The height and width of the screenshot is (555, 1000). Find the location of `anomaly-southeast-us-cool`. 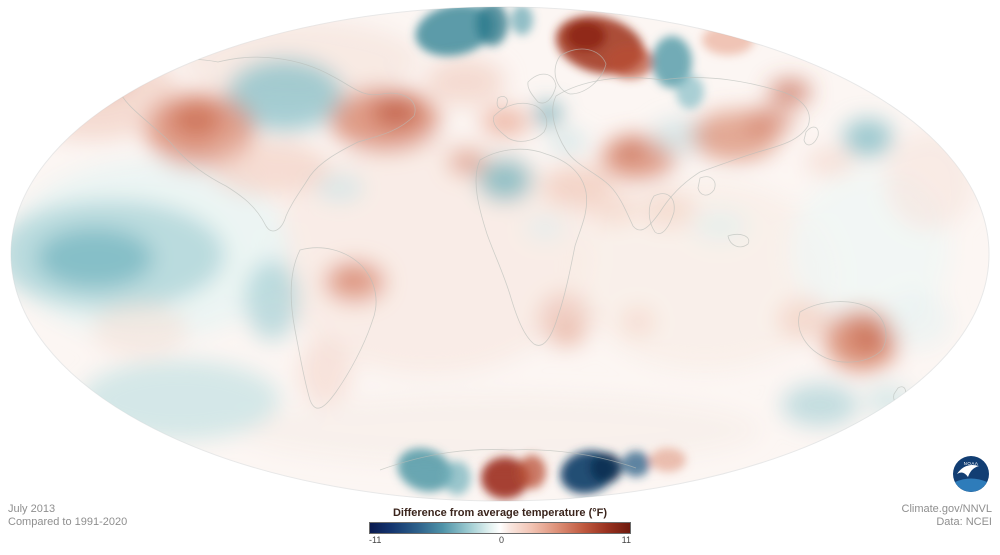

anomaly-southeast-us-cool is located at coordinates (340, 188).